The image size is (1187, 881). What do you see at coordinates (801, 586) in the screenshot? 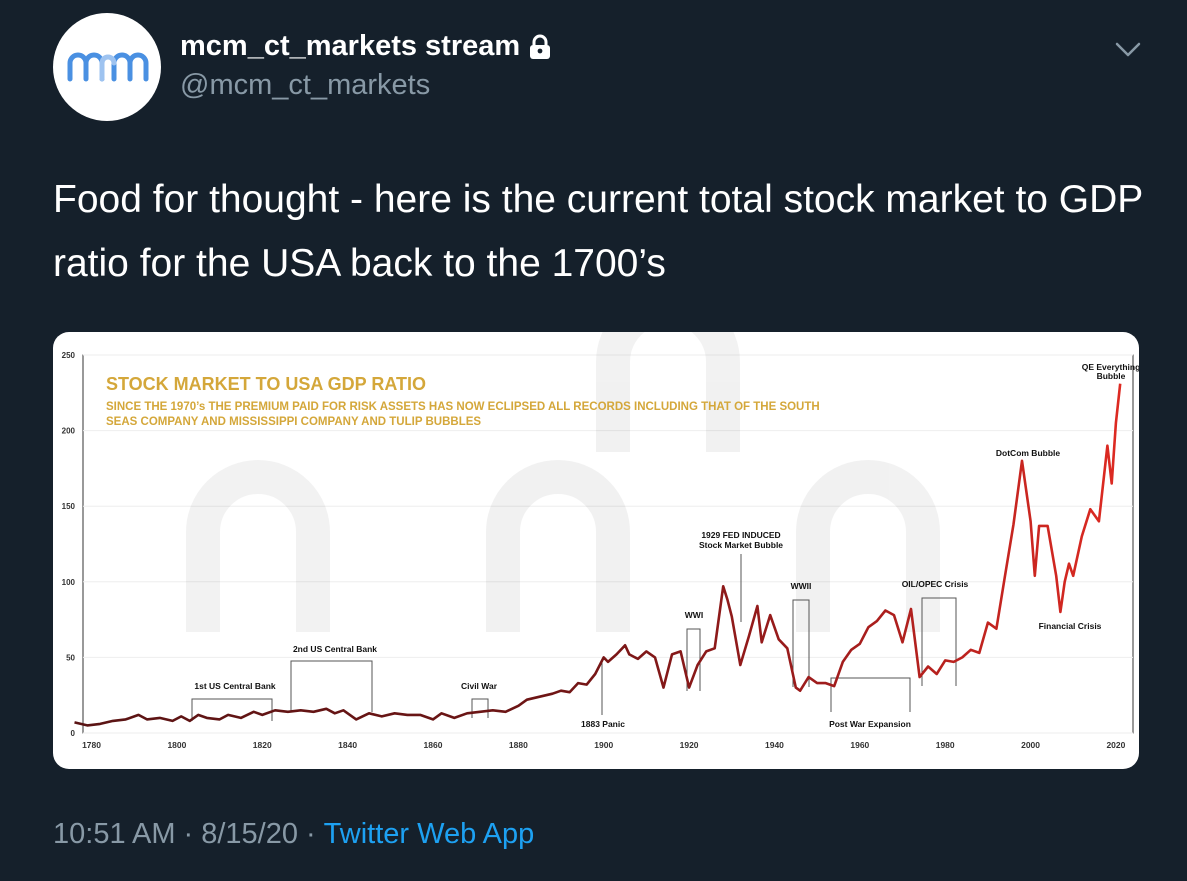
I see `annotation-label: WWII` at bounding box center [801, 586].